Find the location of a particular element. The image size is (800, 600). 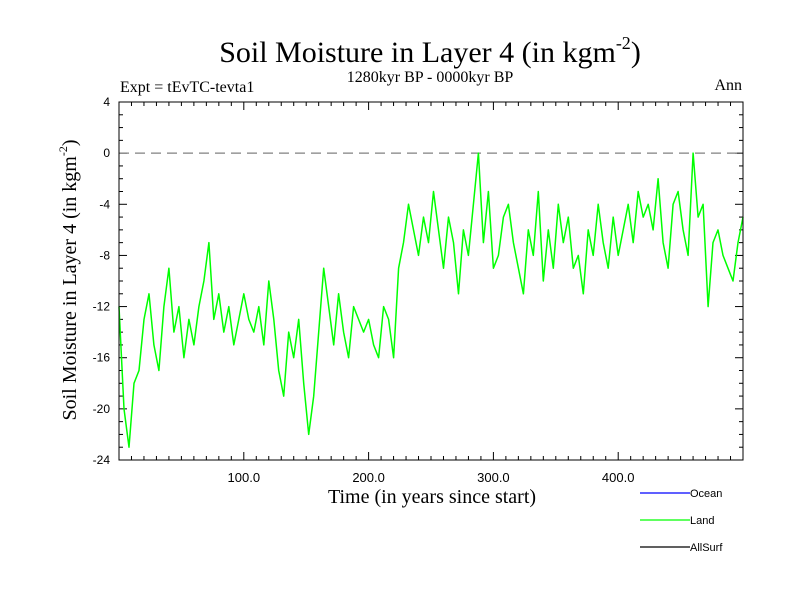

y-tick-label: 4 is located at coordinates (106, 102).